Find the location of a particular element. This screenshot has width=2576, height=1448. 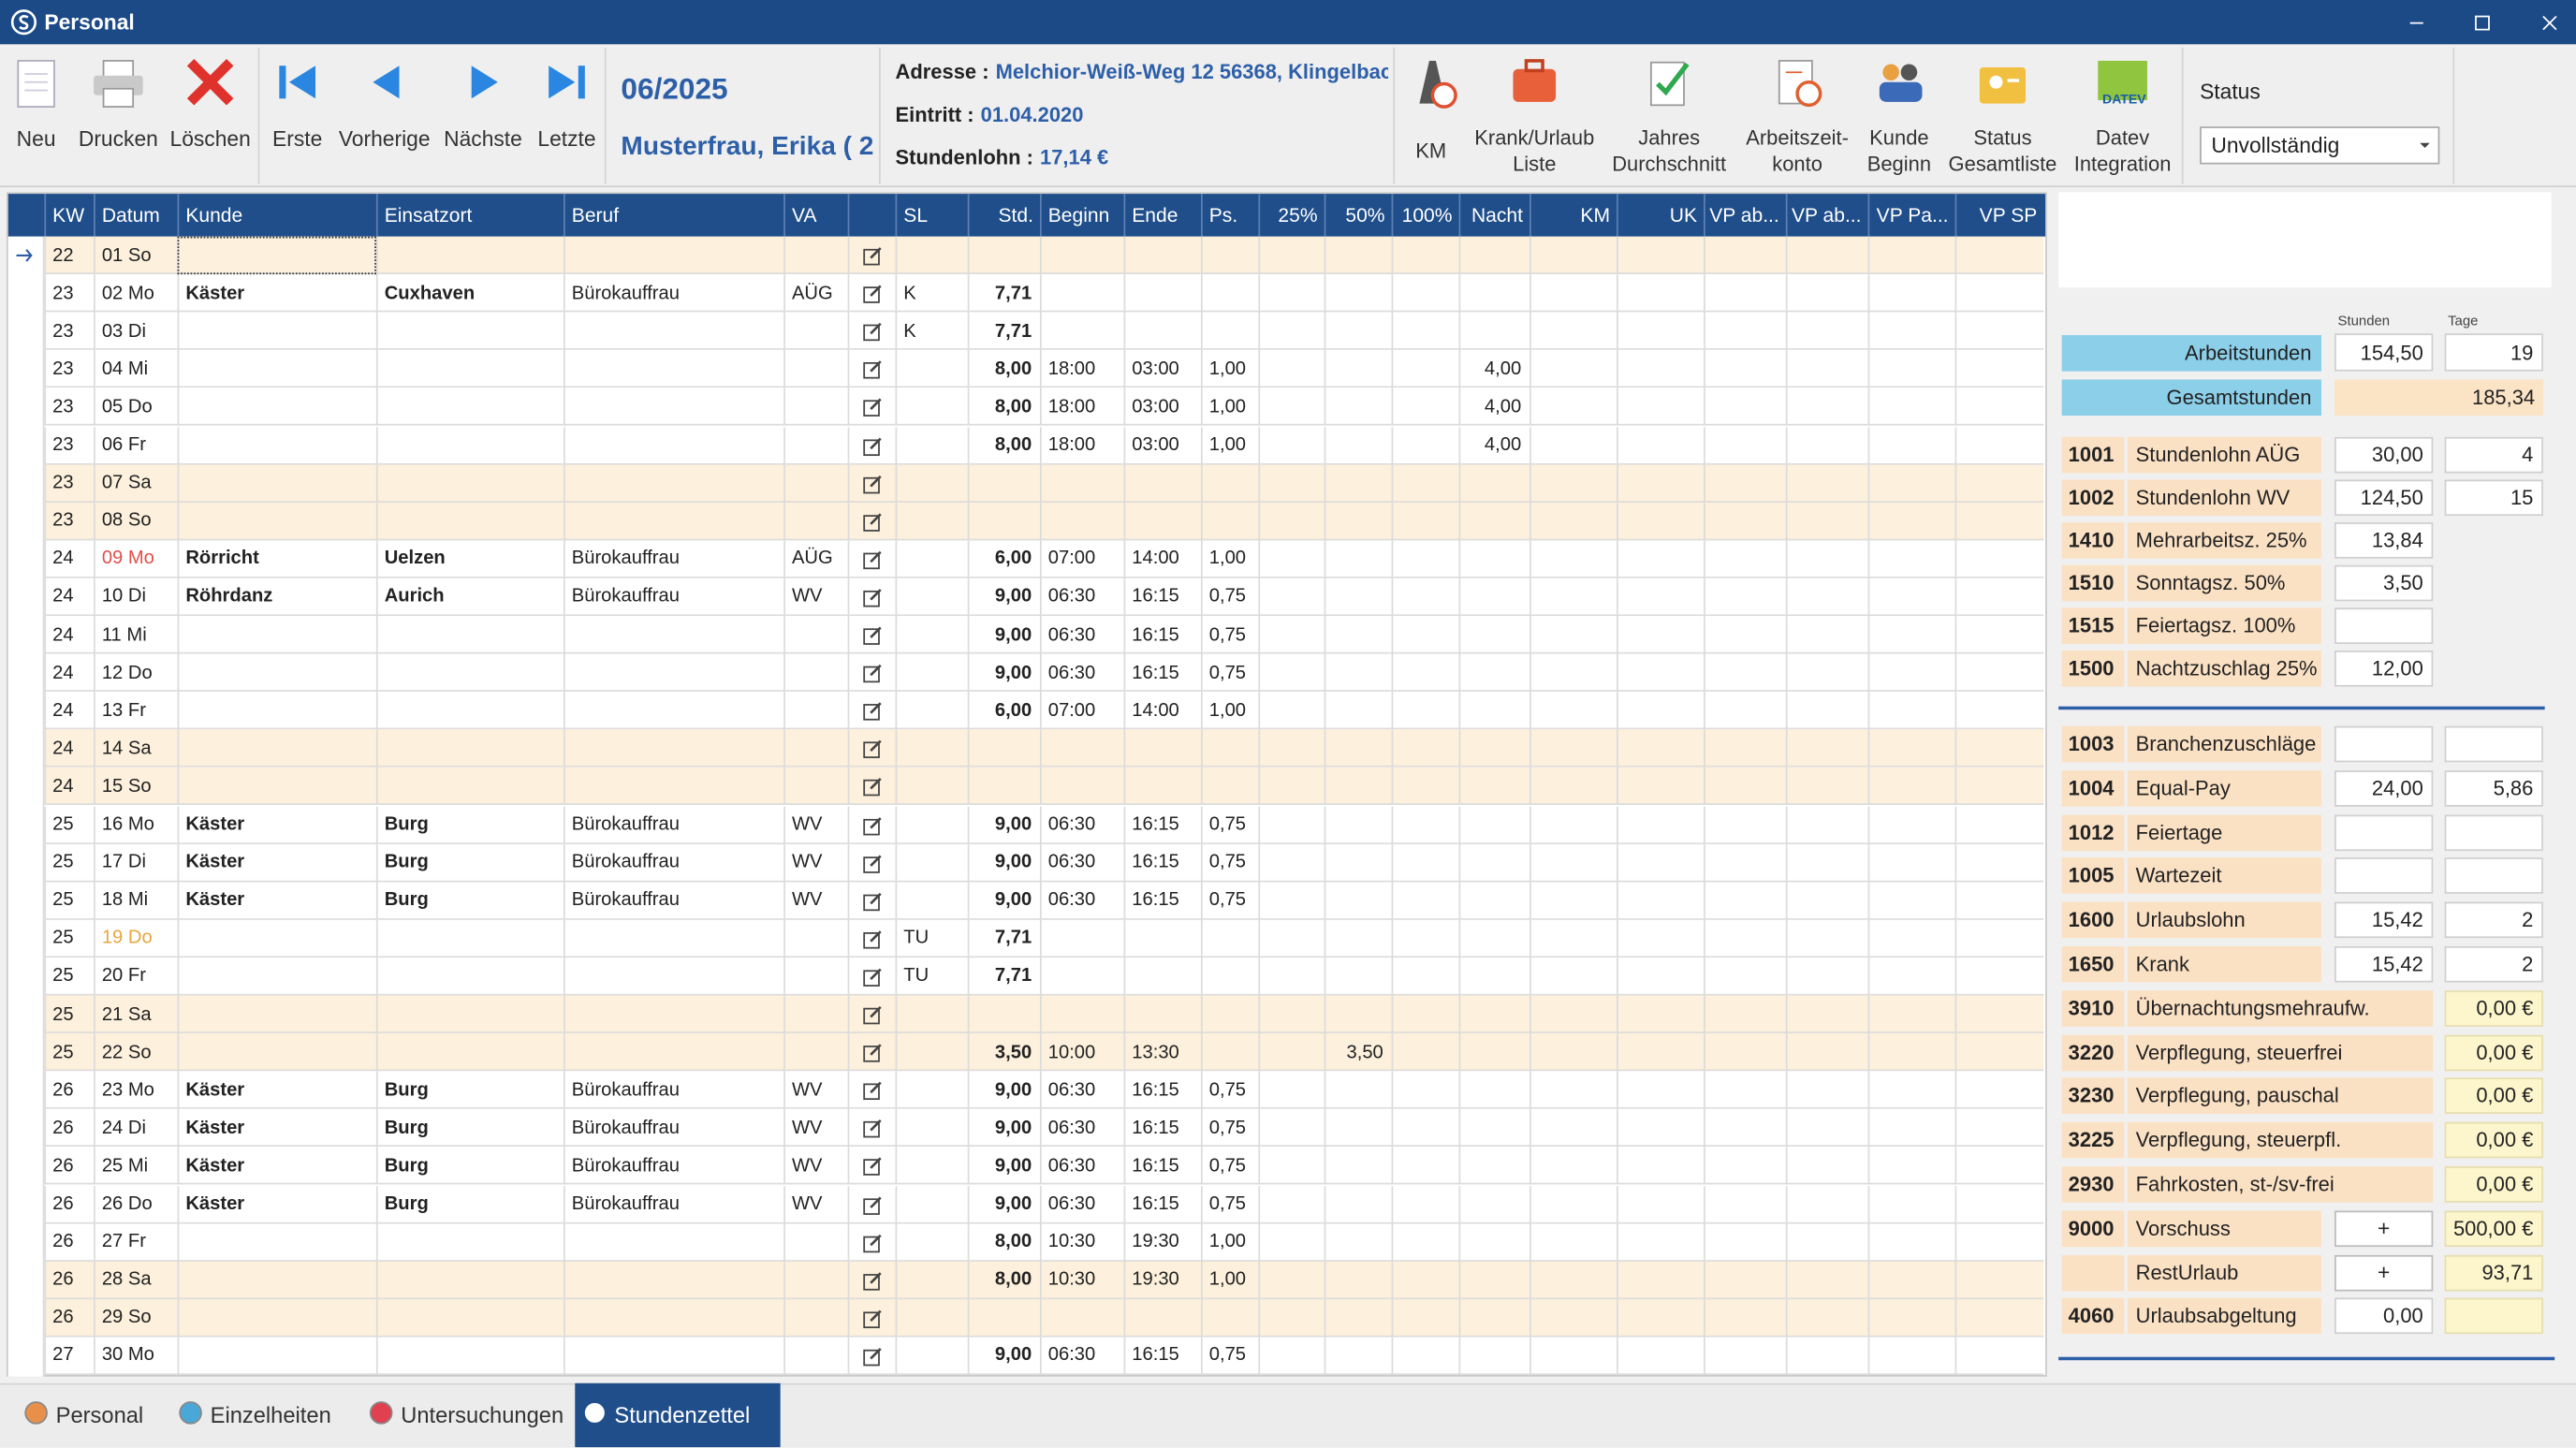

nav-button: Nächste is located at coordinates (483, 138).